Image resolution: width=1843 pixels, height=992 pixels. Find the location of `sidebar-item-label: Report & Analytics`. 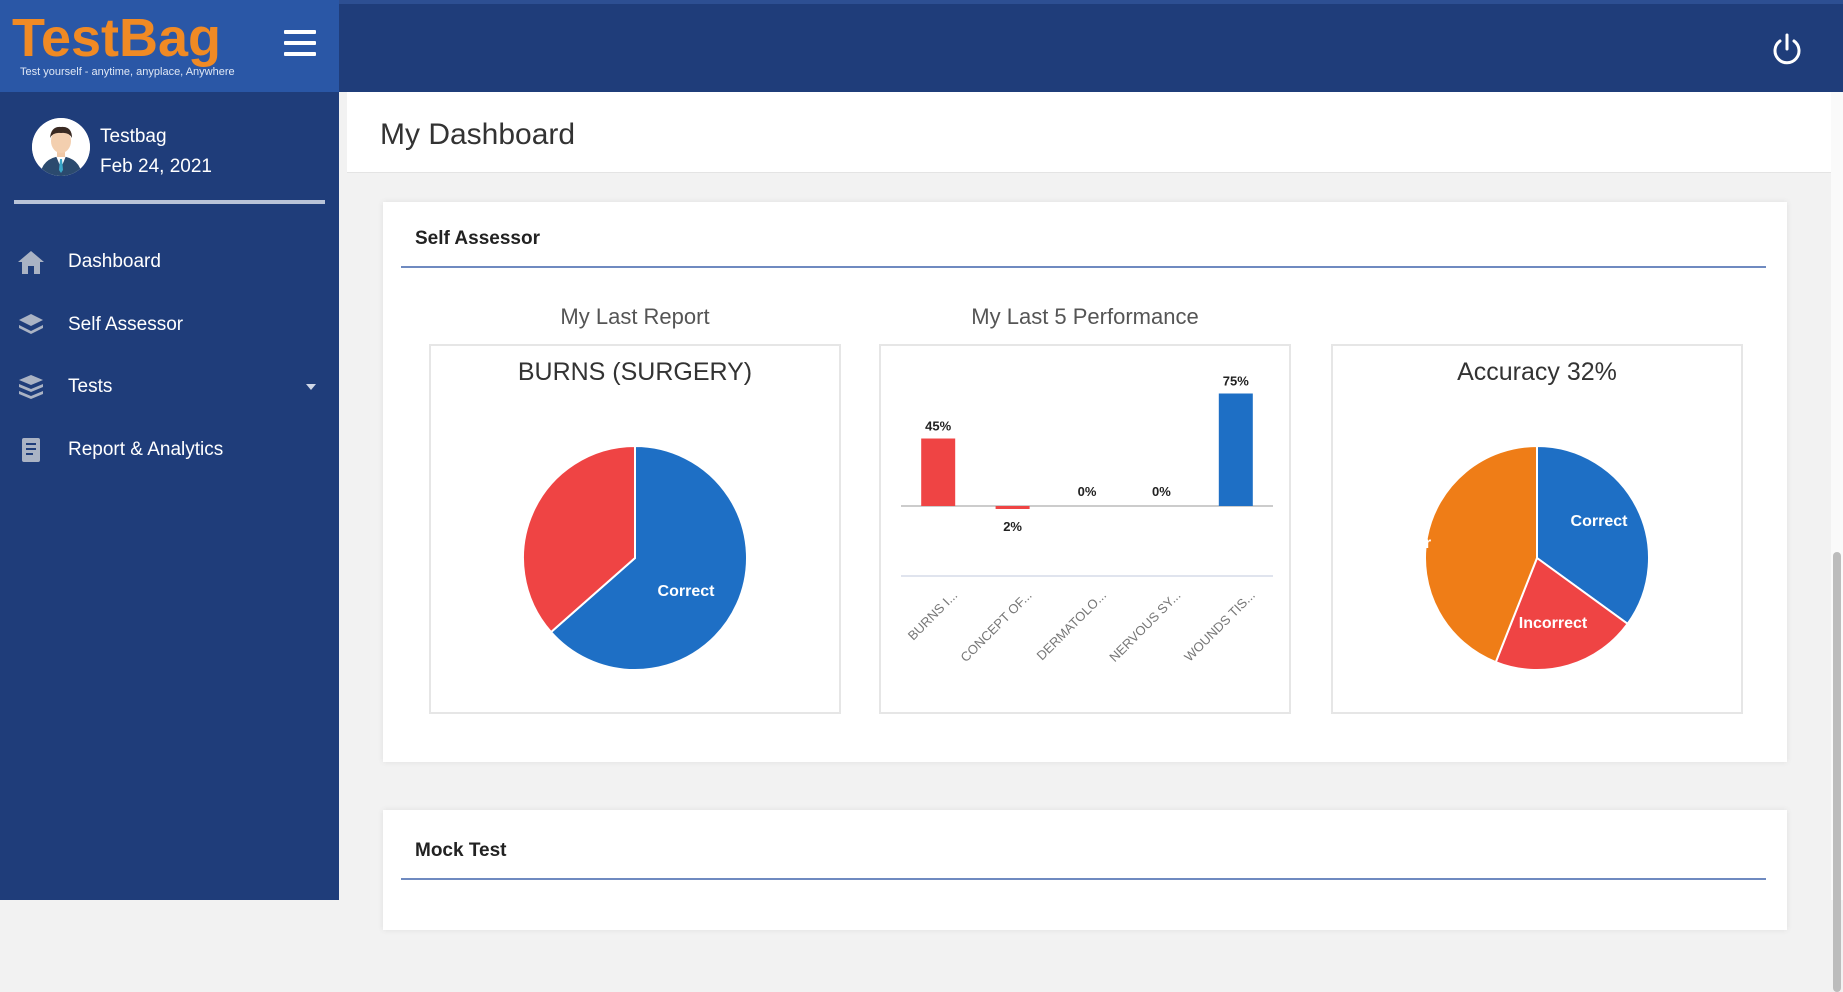

sidebar-item-label: Report & Analytics is located at coordinates (146, 449).